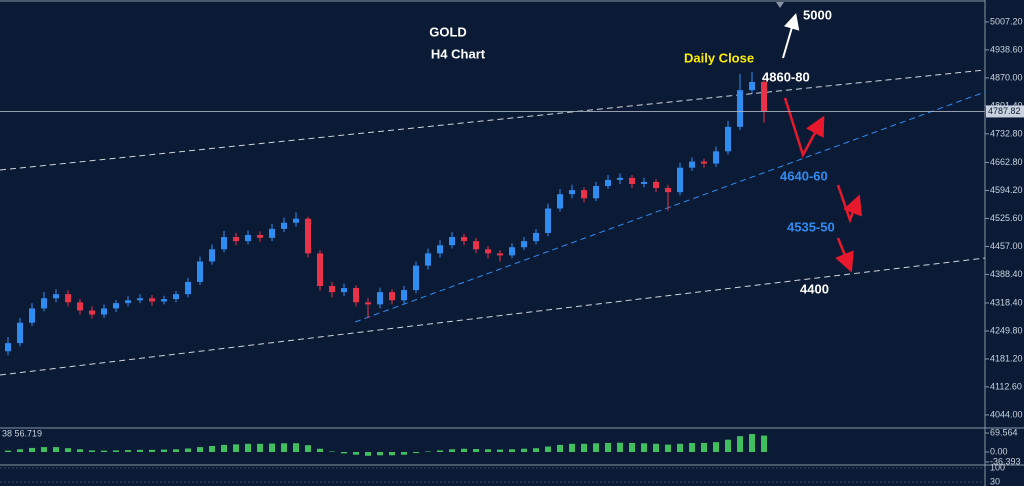 The height and width of the screenshot is (486, 1024). What do you see at coordinates (719, 57) in the screenshot?
I see `annotation: Daily Close` at bounding box center [719, 57].